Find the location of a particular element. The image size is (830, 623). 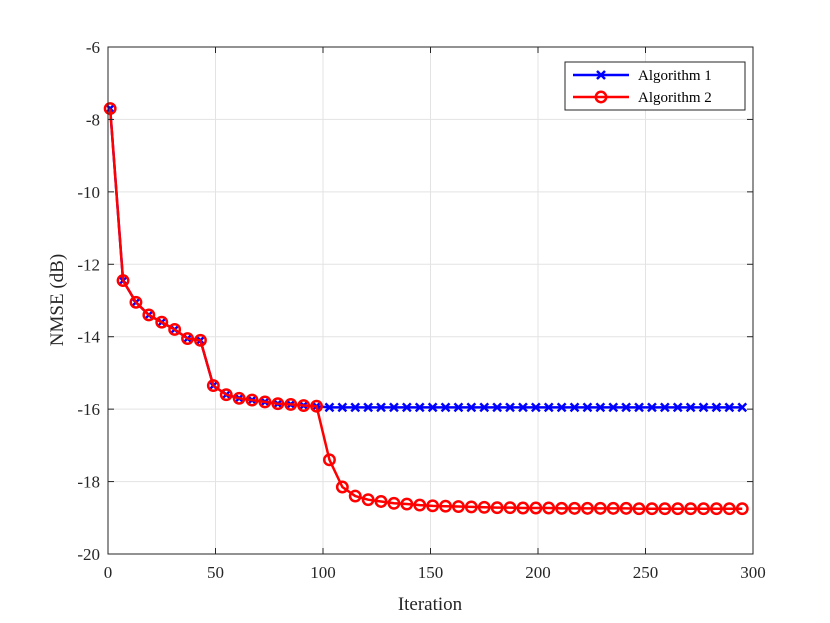

legend: Algorithm 1 Algorithm 2 is located at coordinates (655, 86).